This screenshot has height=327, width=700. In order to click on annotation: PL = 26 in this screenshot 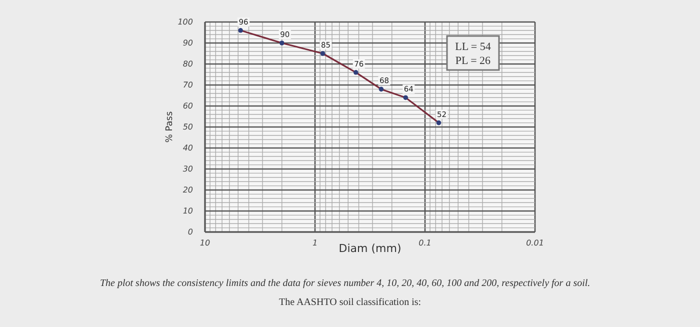, I will do `click(473, 61)`.